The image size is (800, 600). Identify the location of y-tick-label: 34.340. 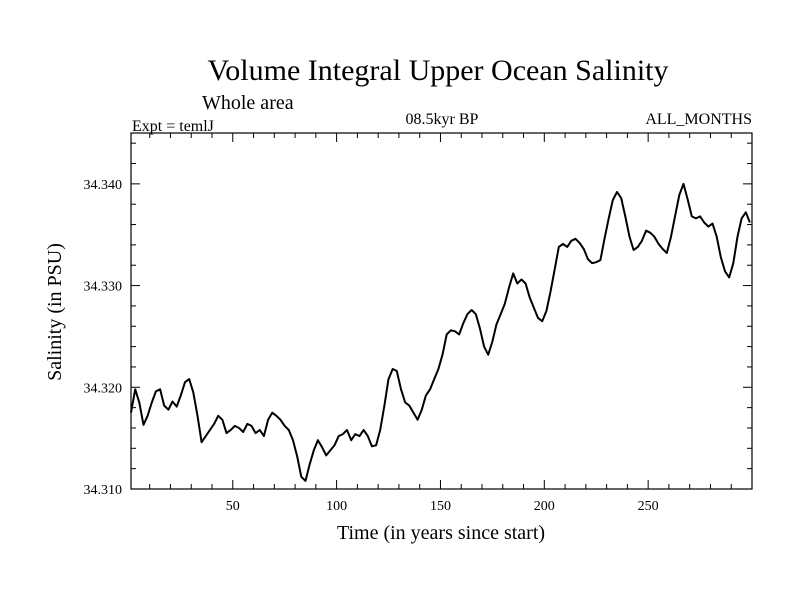
(103, 185).